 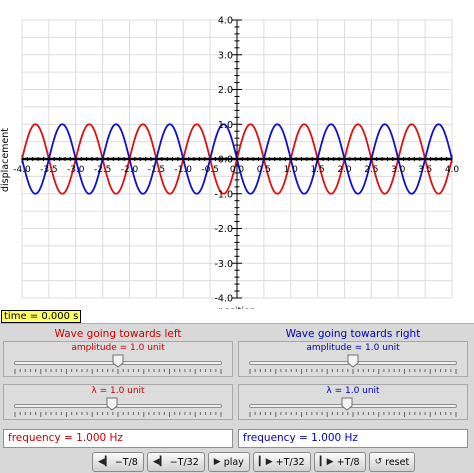 I want to click on x-tick-label: -0.5, so click(x=210, y=170).